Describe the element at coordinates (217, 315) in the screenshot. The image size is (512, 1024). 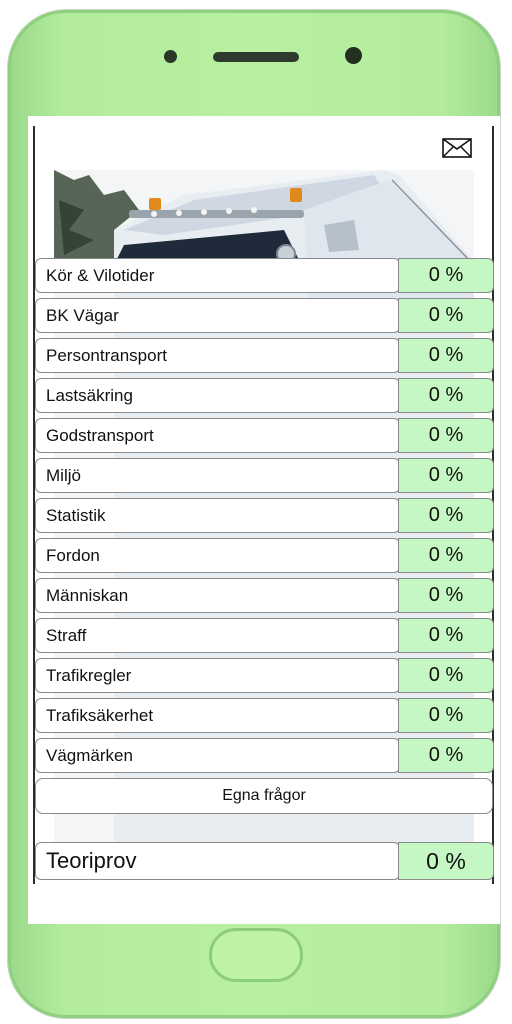
I see `category-label: BK Vägar` at that location.